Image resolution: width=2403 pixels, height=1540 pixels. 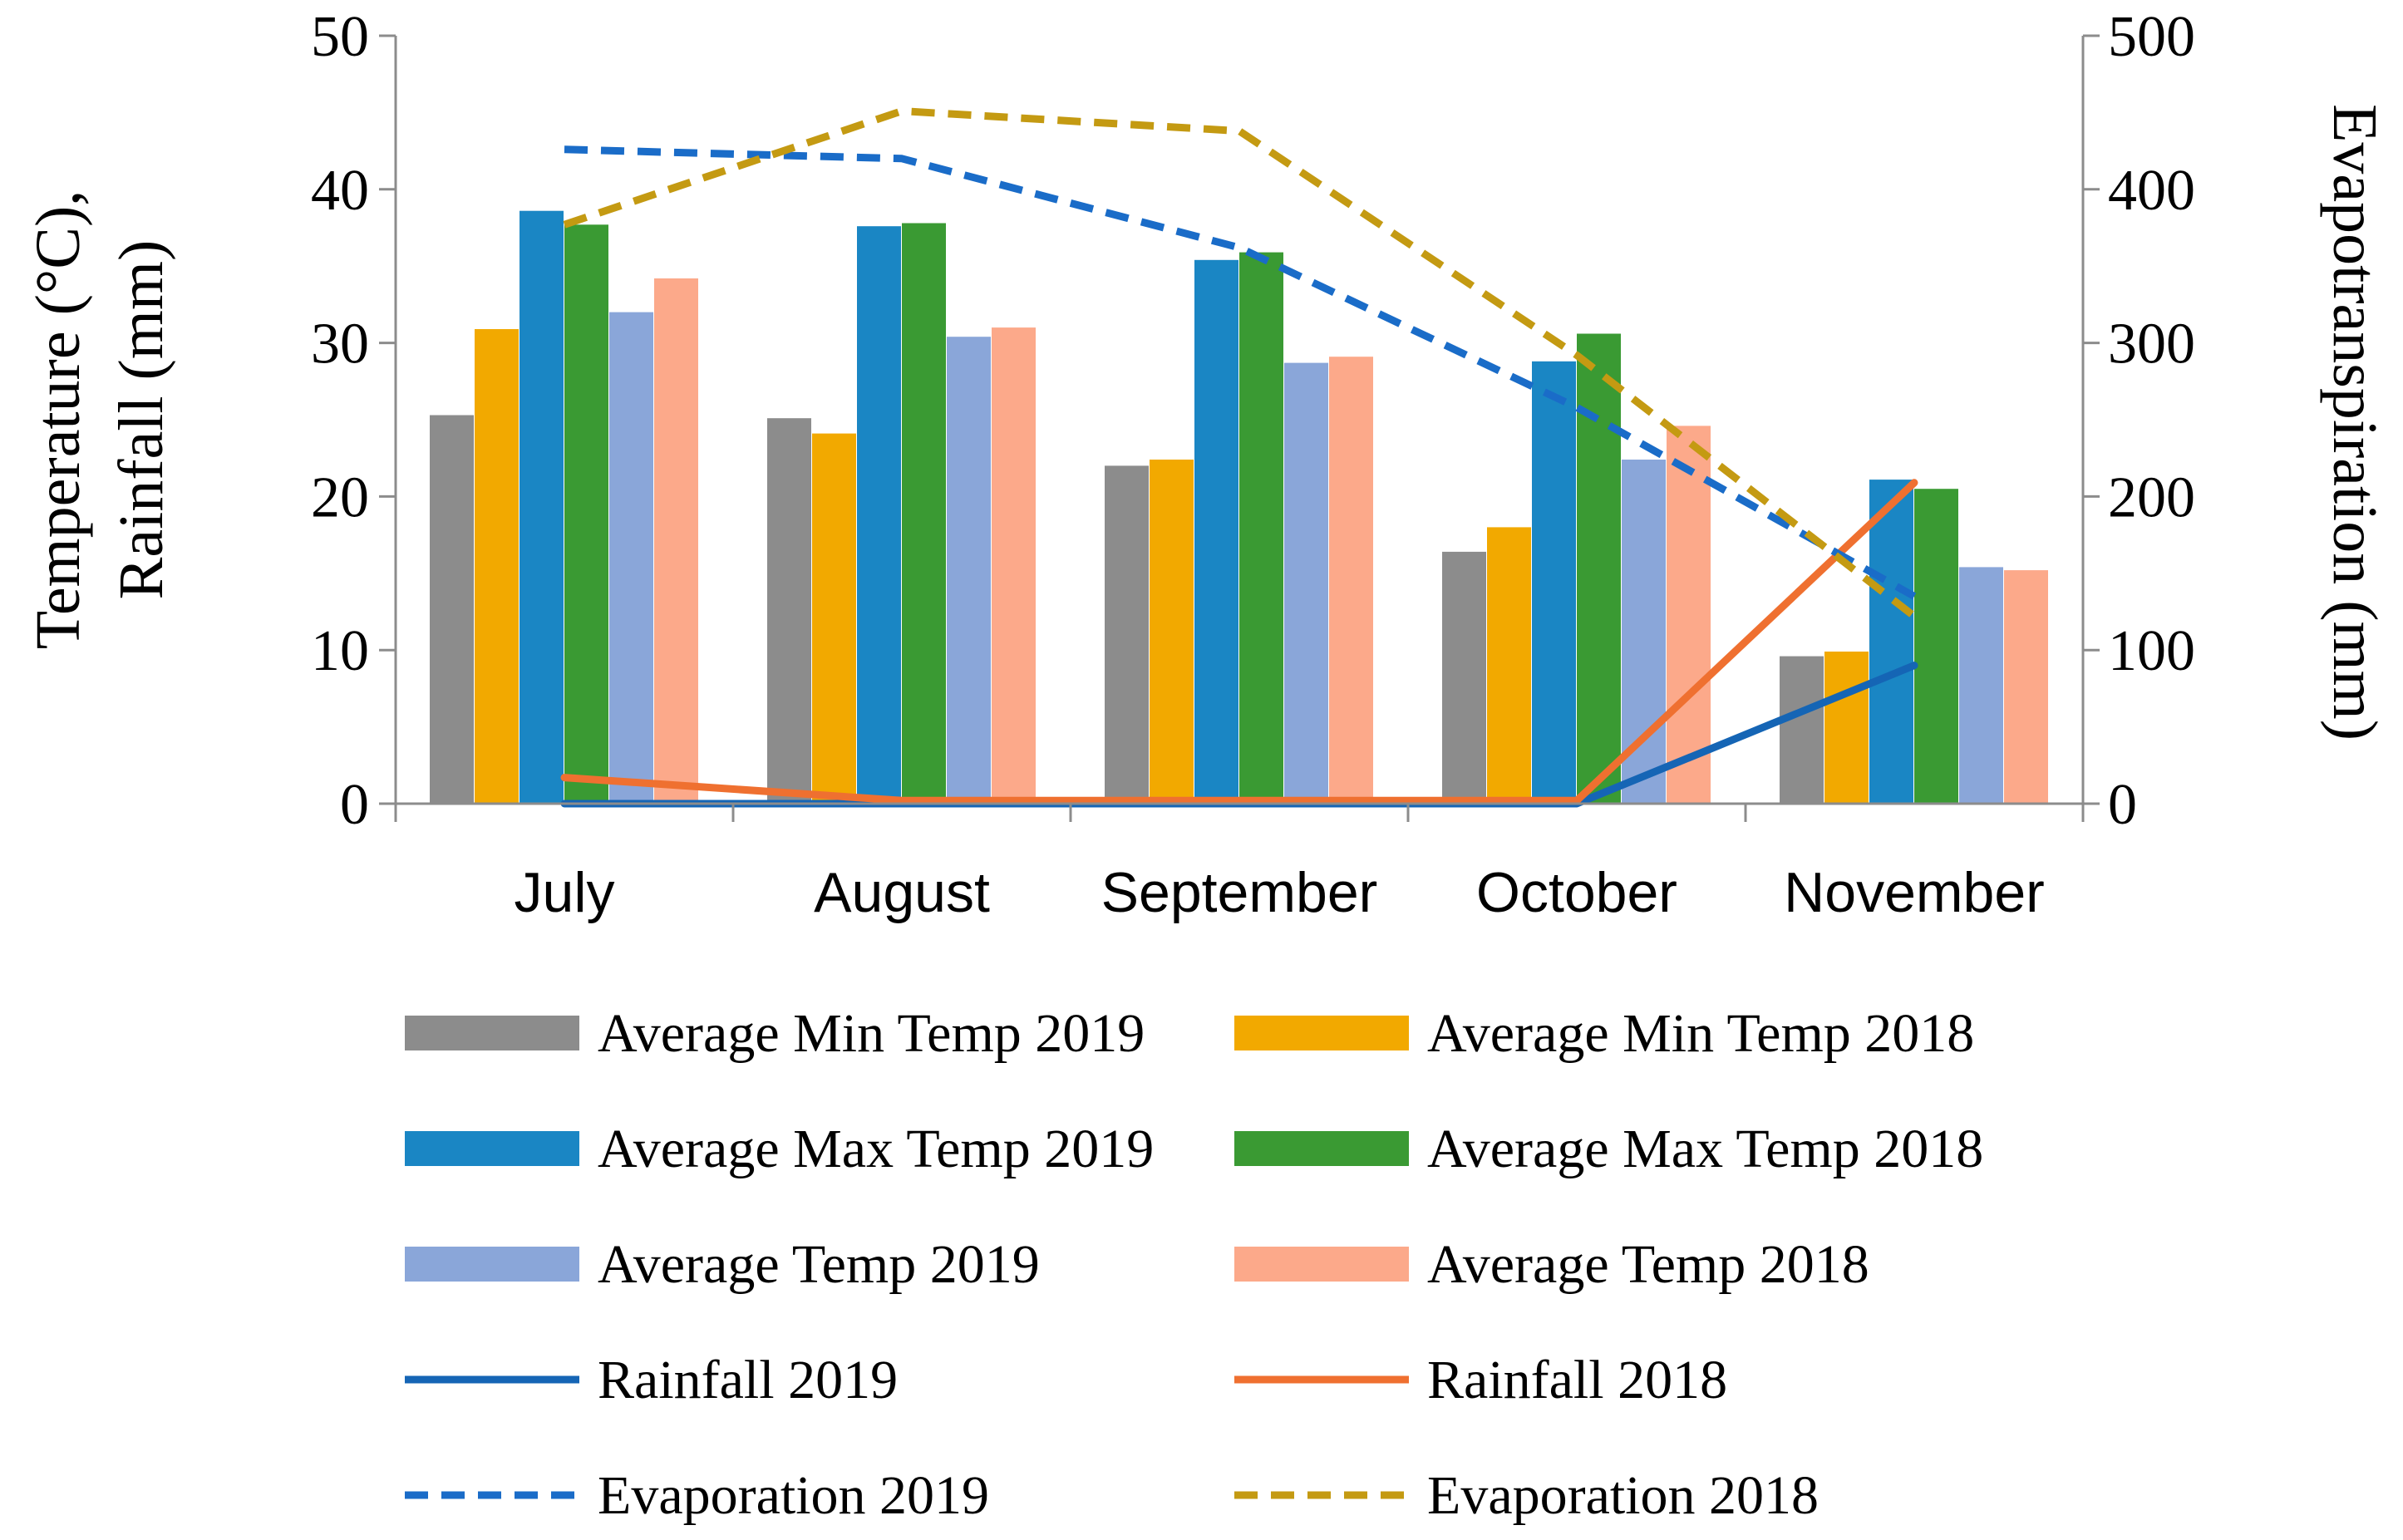 I want to click on legend-item: Average Max Temp 2018, so click(x=1608, y=1149).